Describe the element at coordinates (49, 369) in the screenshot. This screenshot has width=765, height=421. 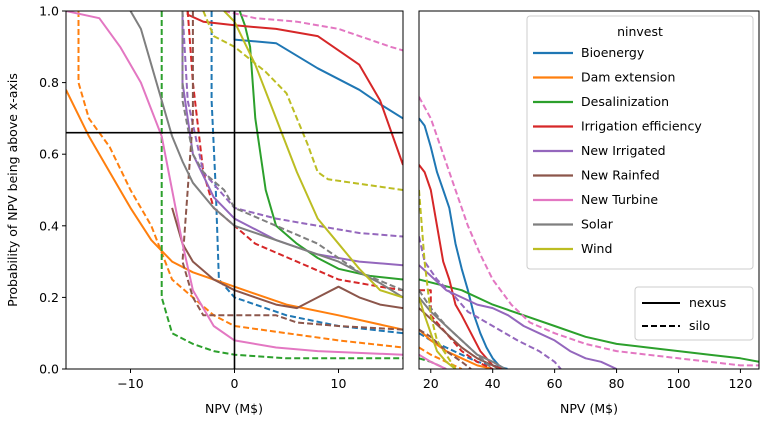
I see `y-tick-label: 0.0` at that location.